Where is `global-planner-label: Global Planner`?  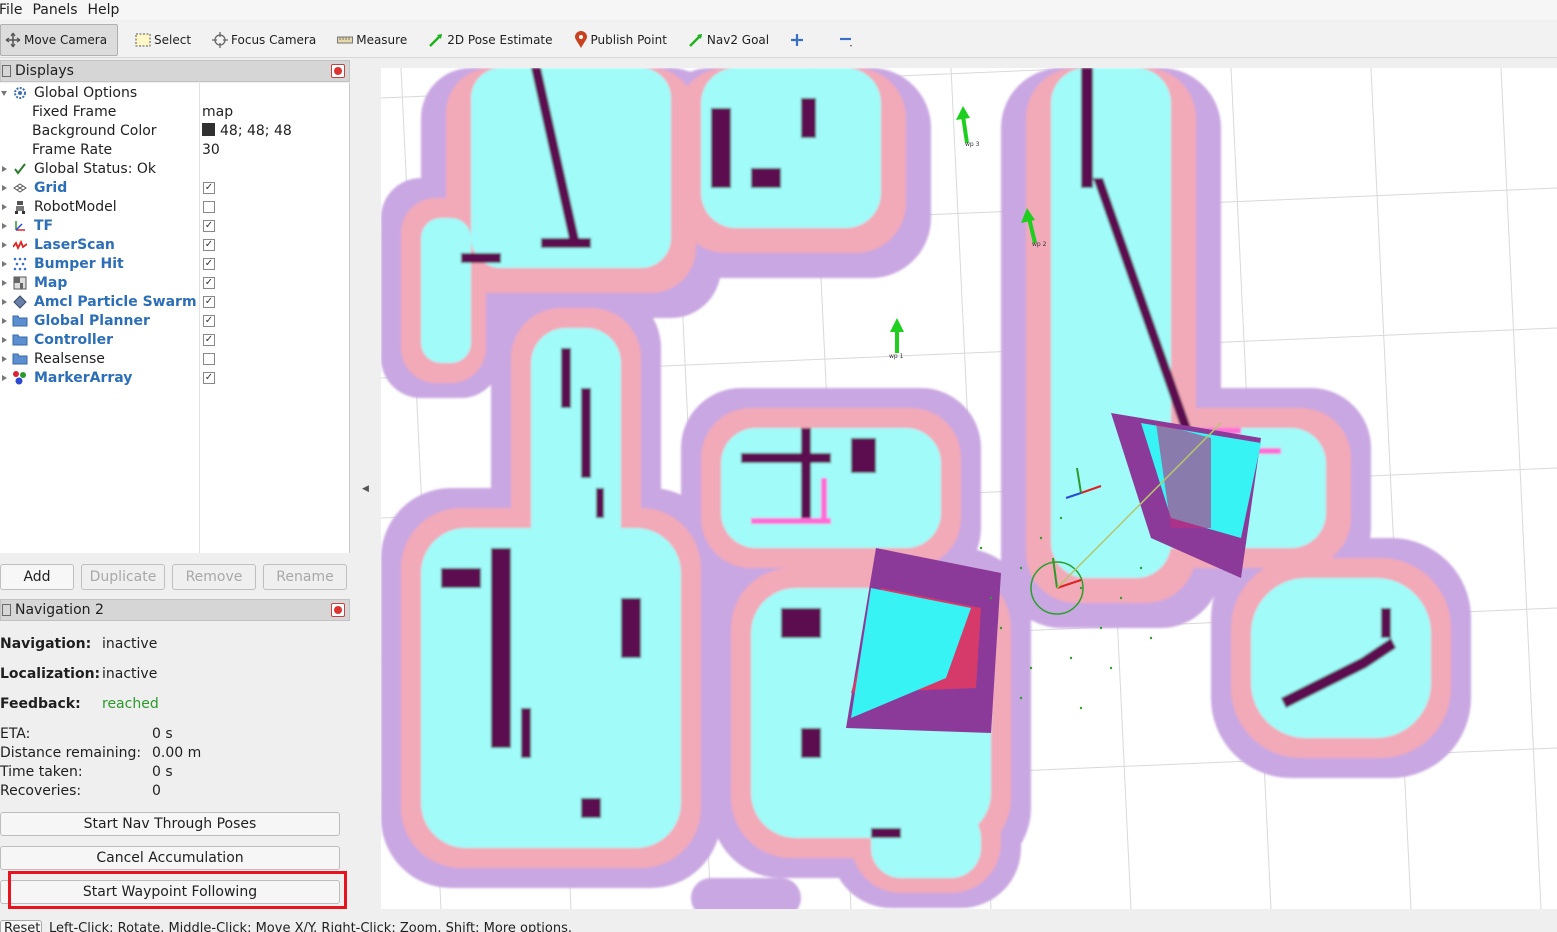
global-planner-label: Global Planner is located at coordinates (92, 320).